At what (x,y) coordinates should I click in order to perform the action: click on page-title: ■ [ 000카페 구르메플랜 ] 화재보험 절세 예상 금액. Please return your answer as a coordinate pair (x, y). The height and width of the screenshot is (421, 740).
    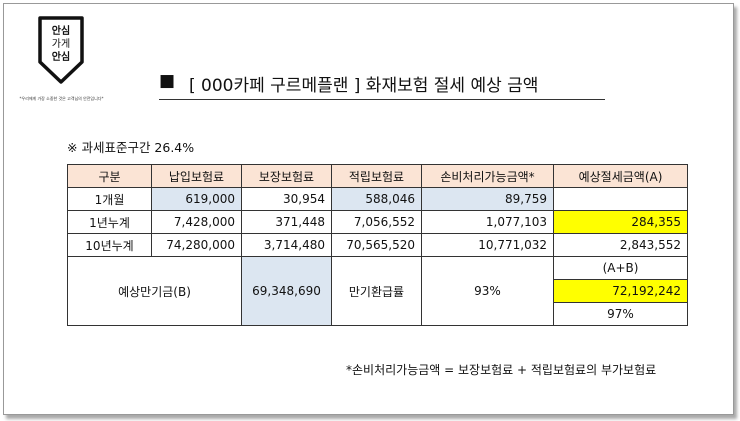
    Looking at the image, I should click on (382, 84).